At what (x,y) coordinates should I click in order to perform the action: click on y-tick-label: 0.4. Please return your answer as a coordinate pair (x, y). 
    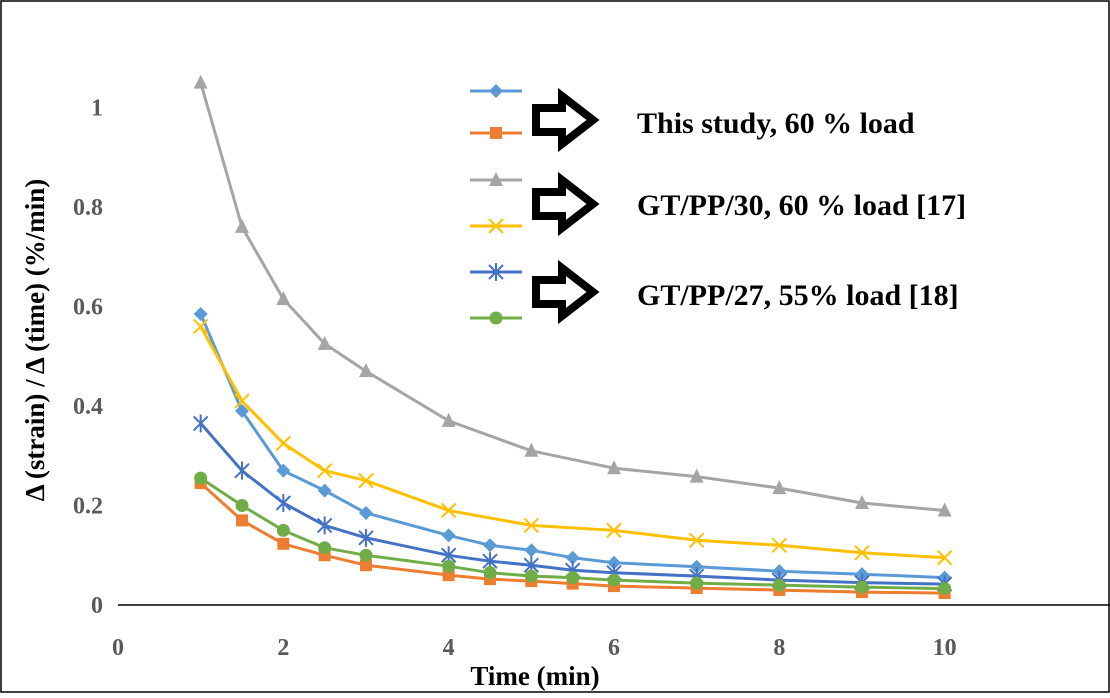
    Looking at the image, I should click on (88, 407).